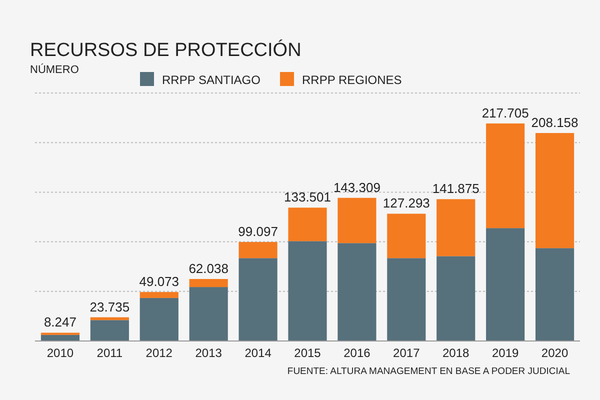 This screenshot has width=600, height=400. I want to click on annotation: 141.875, so click(456, 188).